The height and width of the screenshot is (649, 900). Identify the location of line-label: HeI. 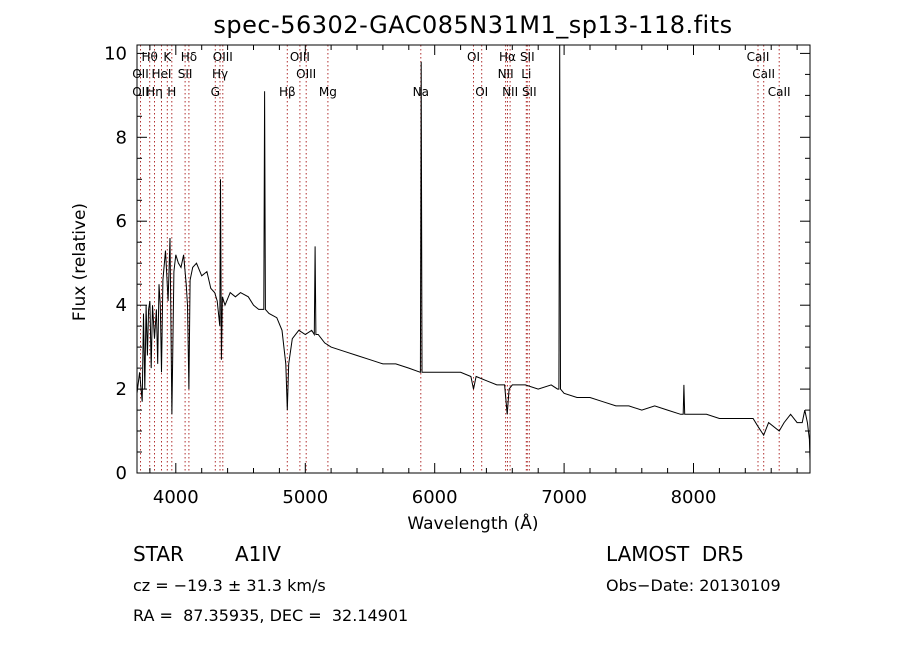
(162, 74).